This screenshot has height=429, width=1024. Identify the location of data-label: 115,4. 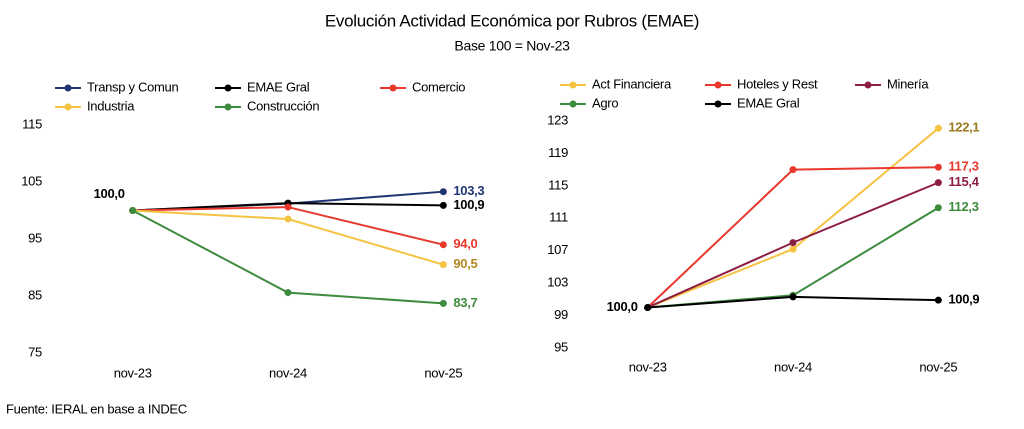
(963, 181).